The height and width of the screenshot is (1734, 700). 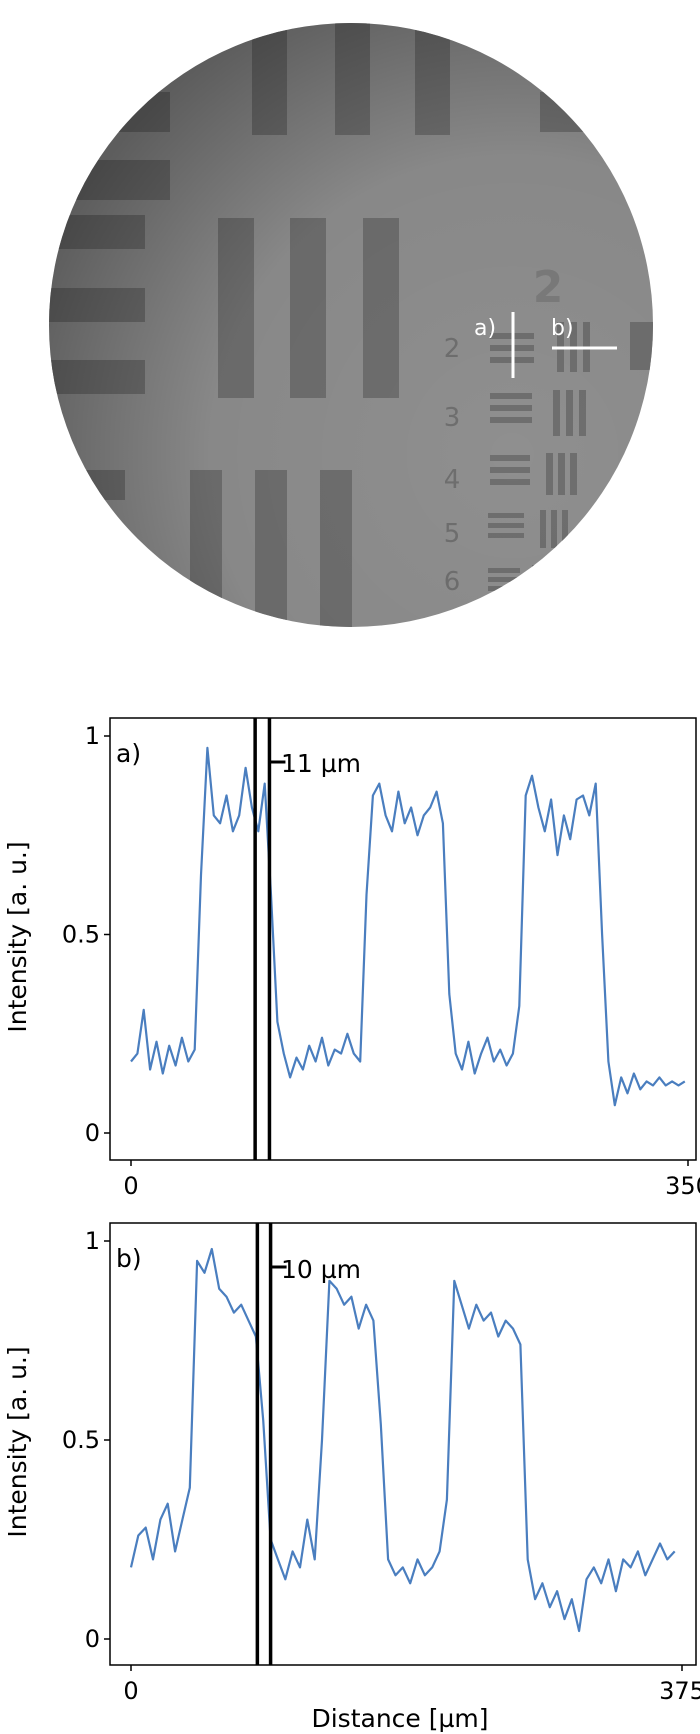 What do you see at coordinates (129, 1258) in the screenshot?
I see `panel-label: b)` at bounding box center [129, 1258].